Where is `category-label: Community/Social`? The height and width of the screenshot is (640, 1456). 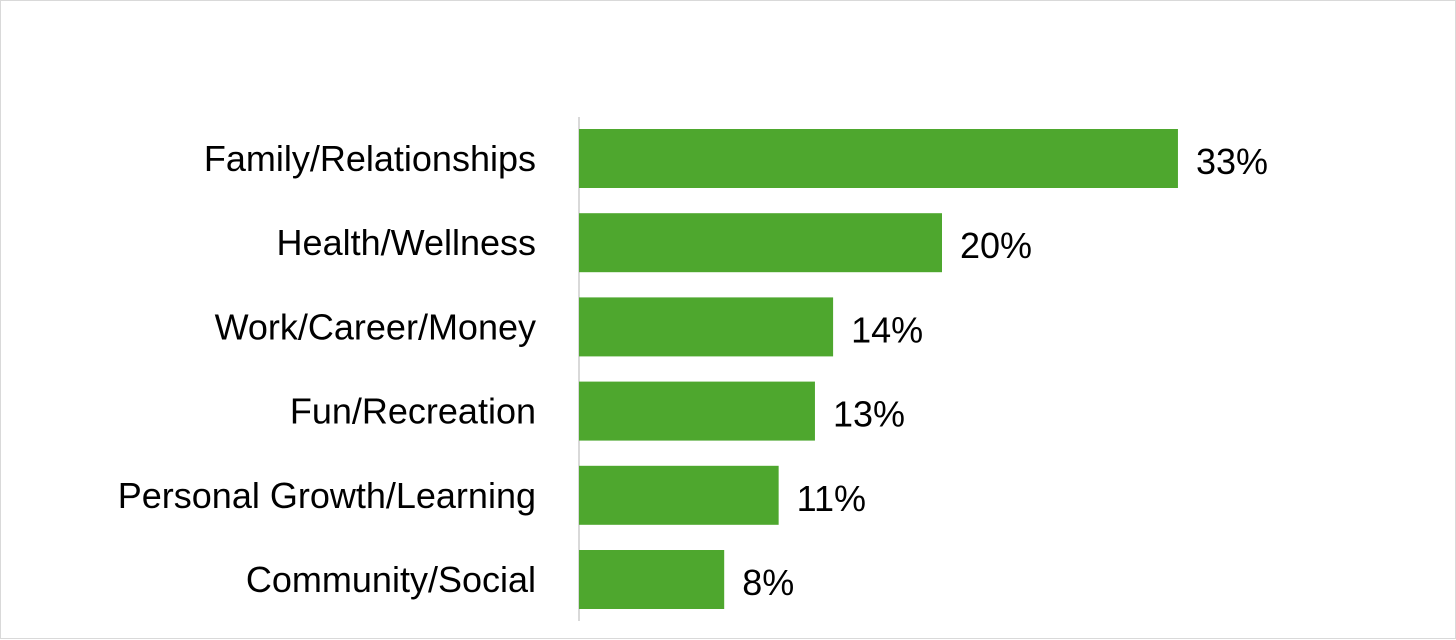
category-label: Community/Social is located at coordinates (391, 579).